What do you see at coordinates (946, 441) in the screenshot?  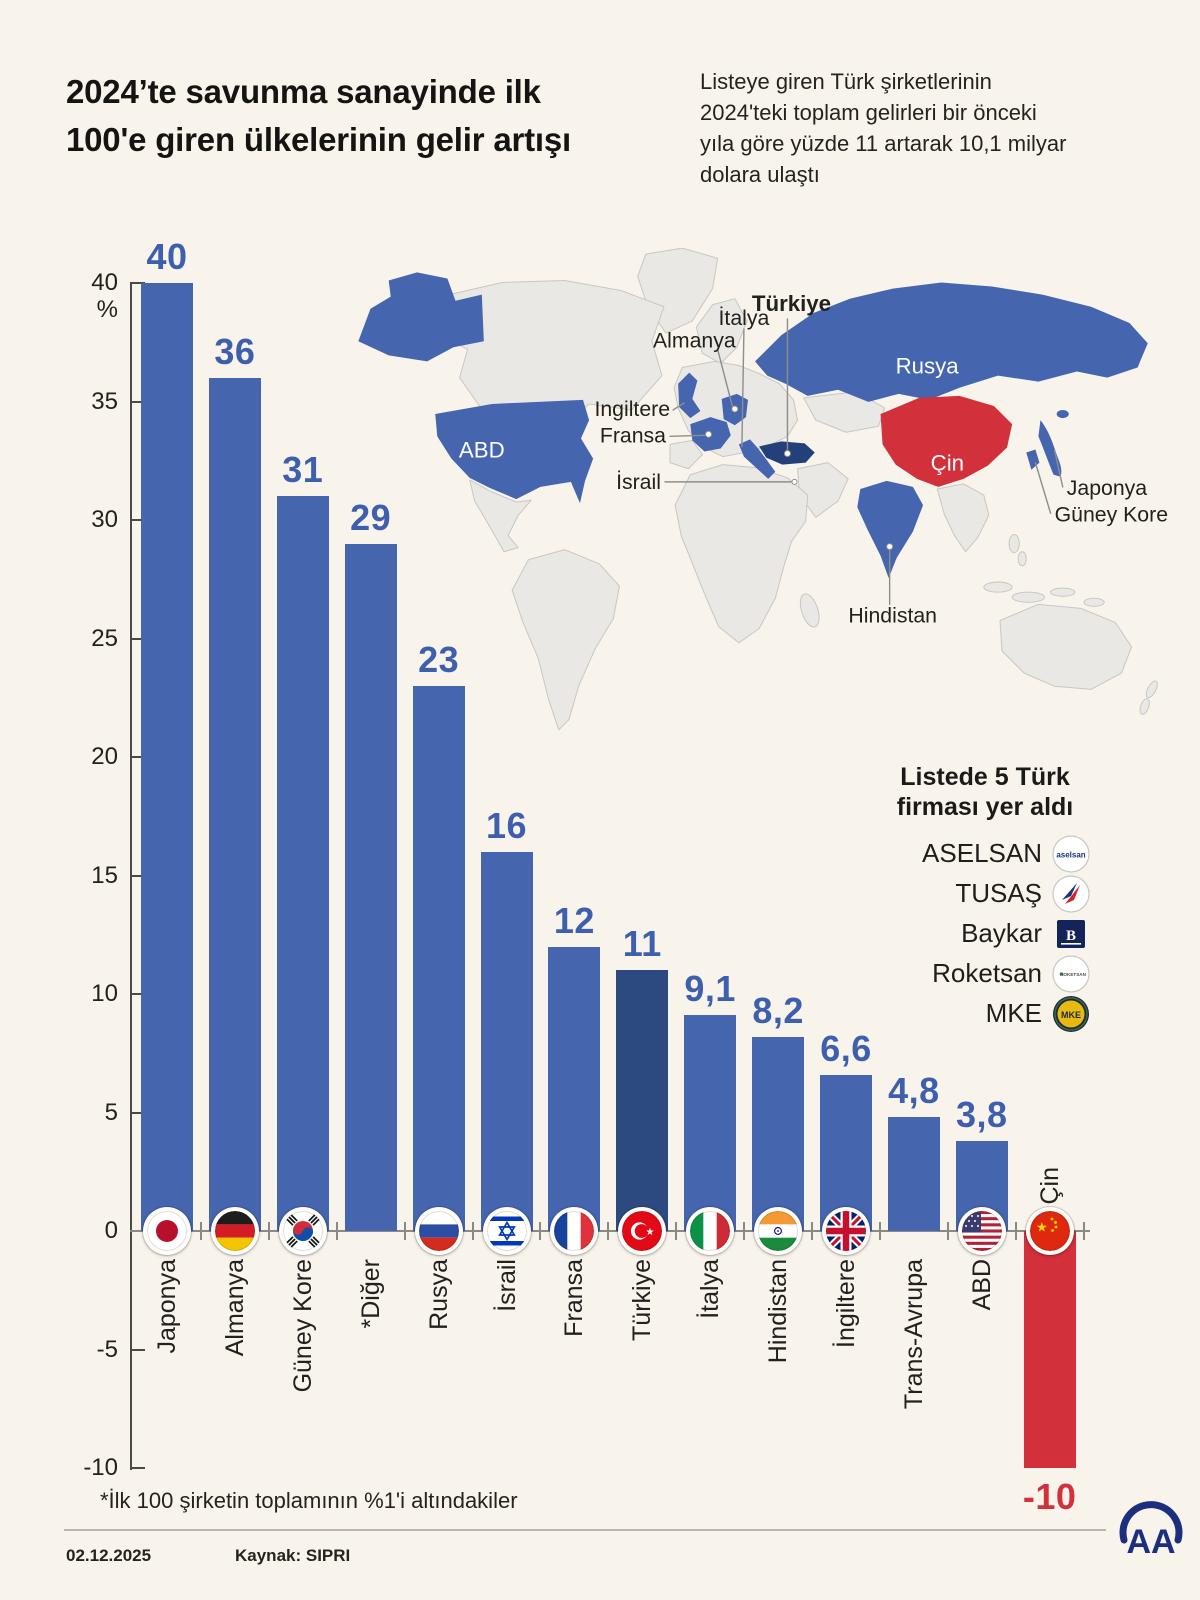 I see `map-china` at bounding box center [946, 441].